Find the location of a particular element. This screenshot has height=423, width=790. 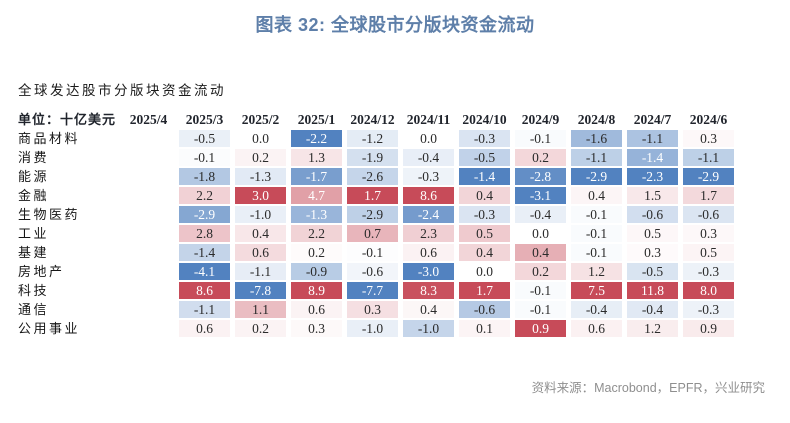

row-label: 商品材料 is located at coordinates (49, 138).